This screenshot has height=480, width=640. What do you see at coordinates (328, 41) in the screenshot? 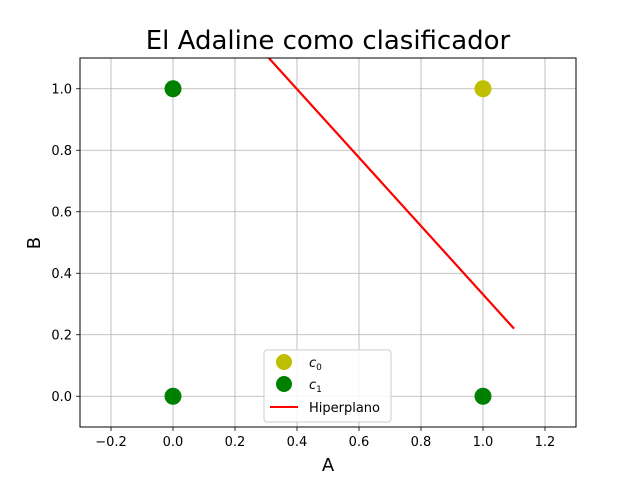
I see `chart-title: El Adaline como clasificador` at bounding box center [328, 41].